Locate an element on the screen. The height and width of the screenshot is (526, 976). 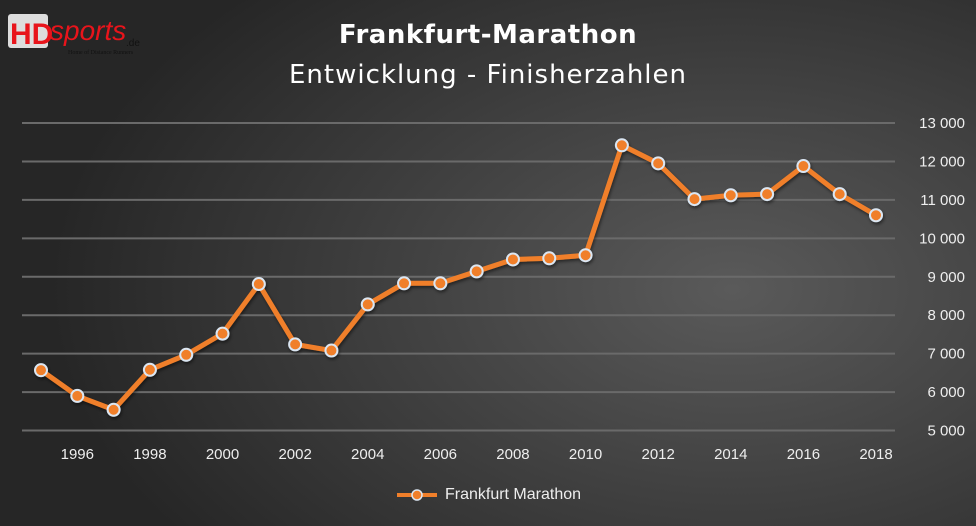
x-tick-label: 2018 is located at coordinates (875, 454).